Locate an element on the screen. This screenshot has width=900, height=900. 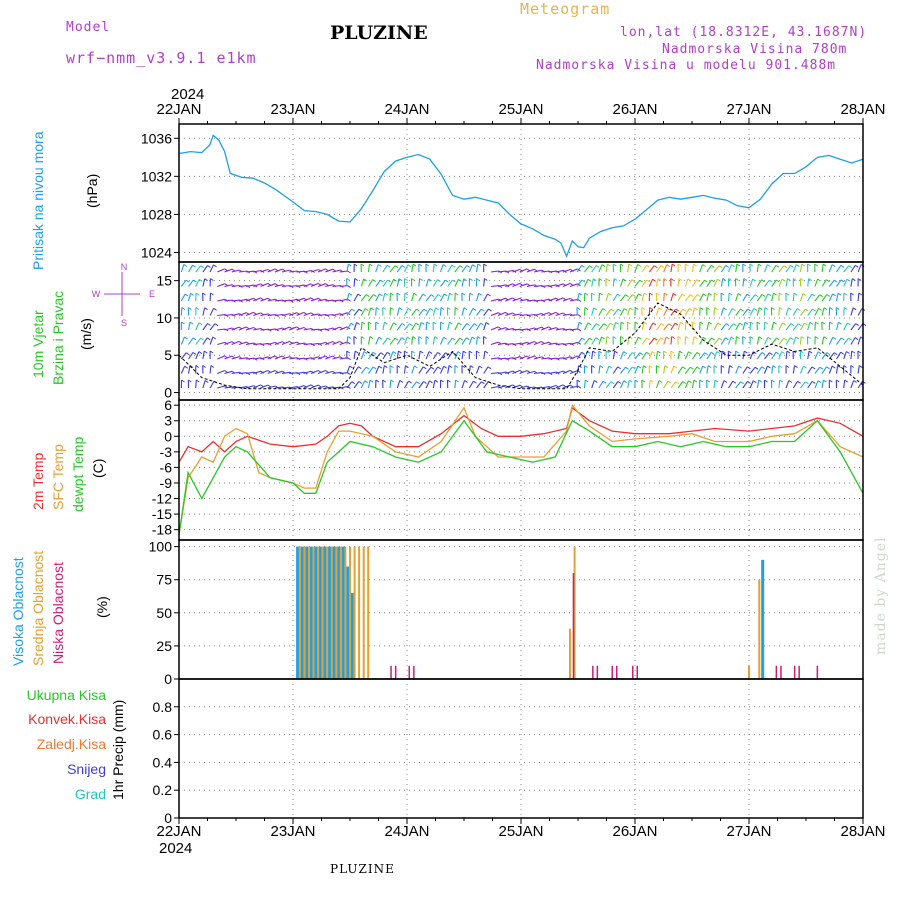
xtick-bottom-label: 25JAN is located at coordinates (520, 831).